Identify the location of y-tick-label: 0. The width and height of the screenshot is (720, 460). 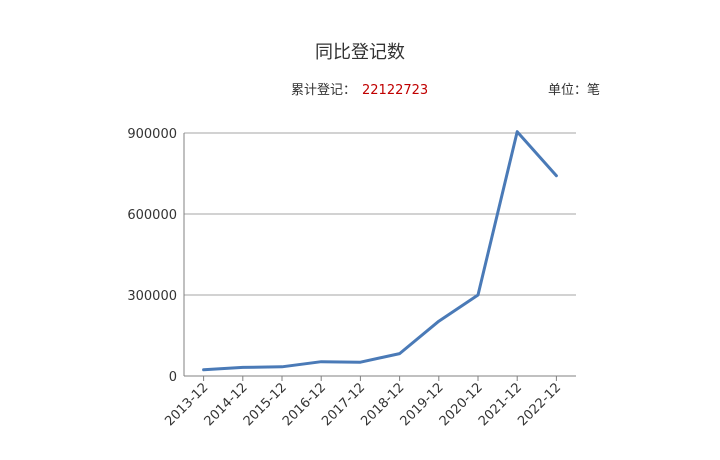
(173, 377).